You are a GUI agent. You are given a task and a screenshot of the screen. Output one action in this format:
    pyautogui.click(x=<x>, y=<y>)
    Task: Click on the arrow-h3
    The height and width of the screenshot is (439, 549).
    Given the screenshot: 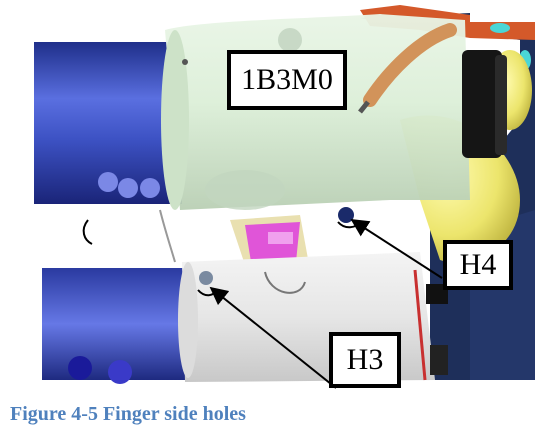 What is the action you would take?
    pyautogui.click(x=273, y=337)
    